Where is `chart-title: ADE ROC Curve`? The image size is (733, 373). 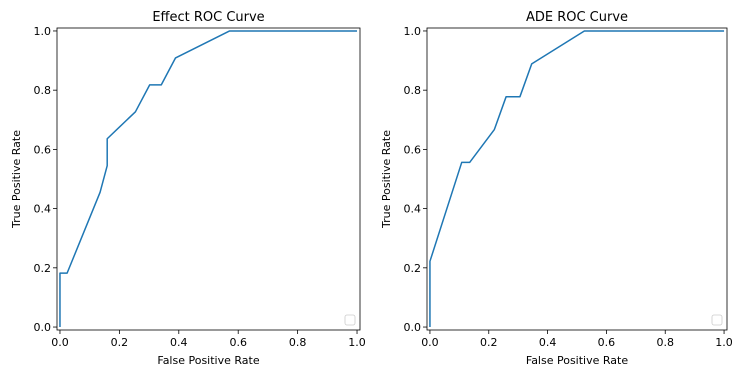
chart-title: ADE ROC Curve is located at coordinates (577, 17).